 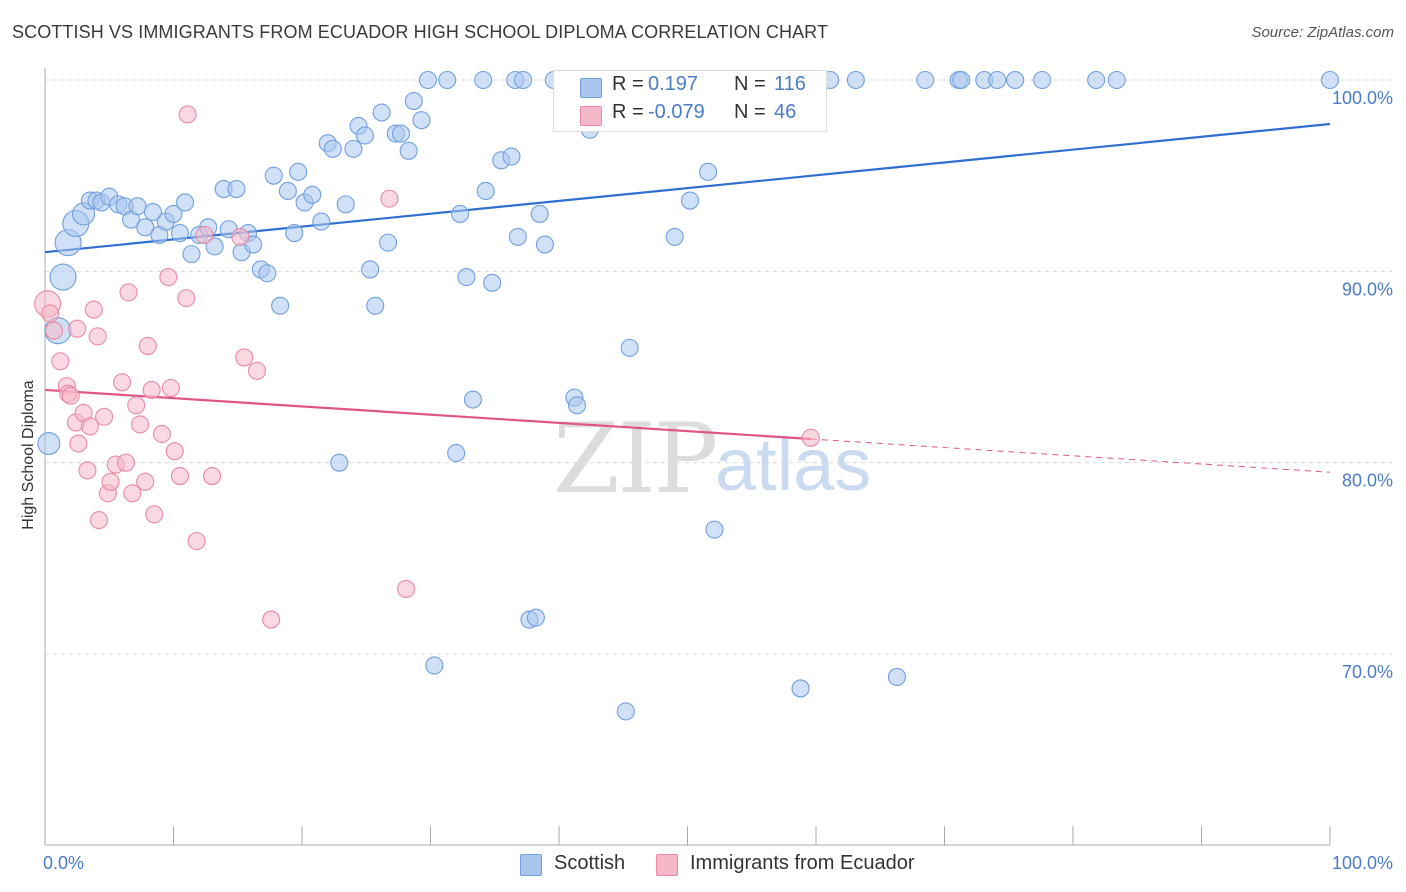 What do you see at coordinates (687, 188) in the screenshot?
I see `scottish-trend-line` at bounding box center [687, 188].